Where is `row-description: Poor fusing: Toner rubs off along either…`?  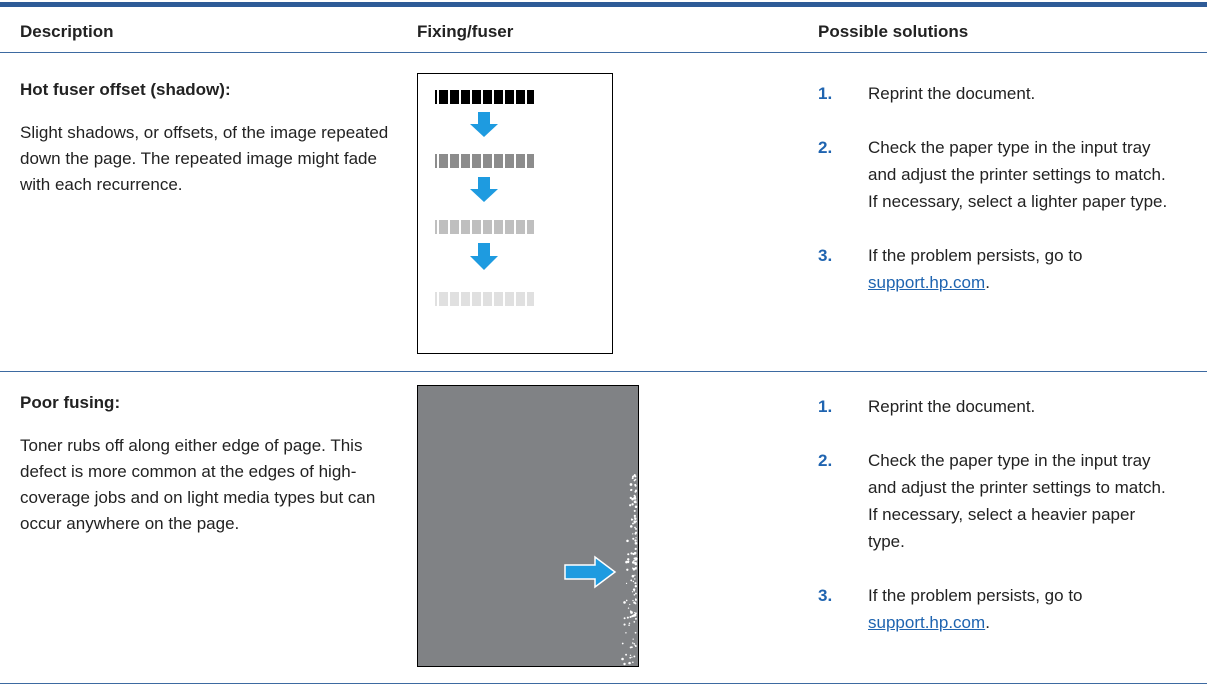 row-description: Poor fusing: Toner rubs off along either… is located at coordinates (210, 465).